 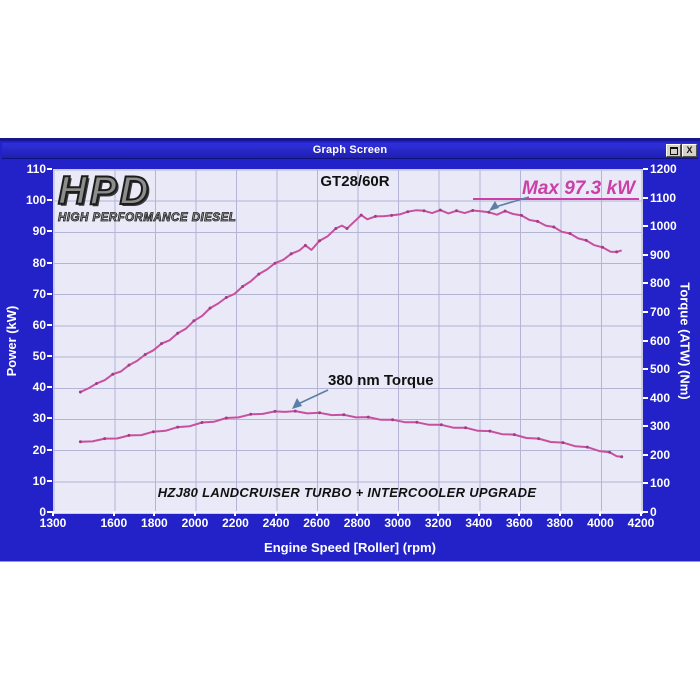 I want to click on torque-tick-label: 700, so click(x=660, y=311).